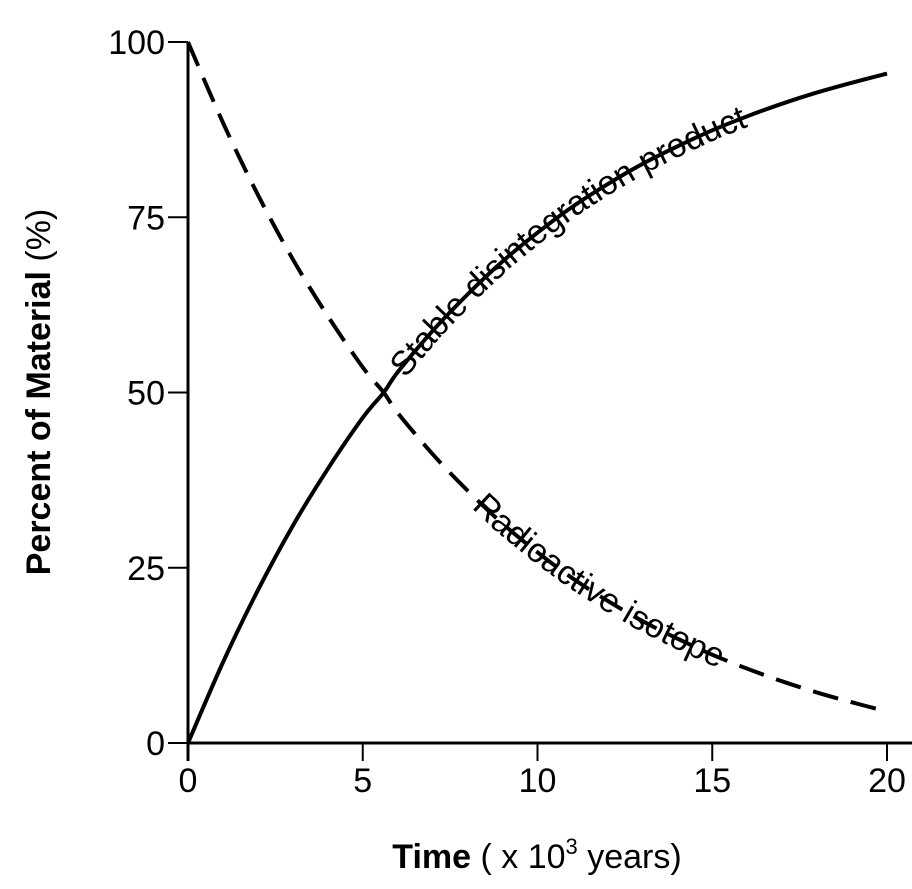  What do you see at coordinates (39, 423) in the screenshot?
I see `y-axis-title-bold: Percent of Material` at bounding box center [39, 423].